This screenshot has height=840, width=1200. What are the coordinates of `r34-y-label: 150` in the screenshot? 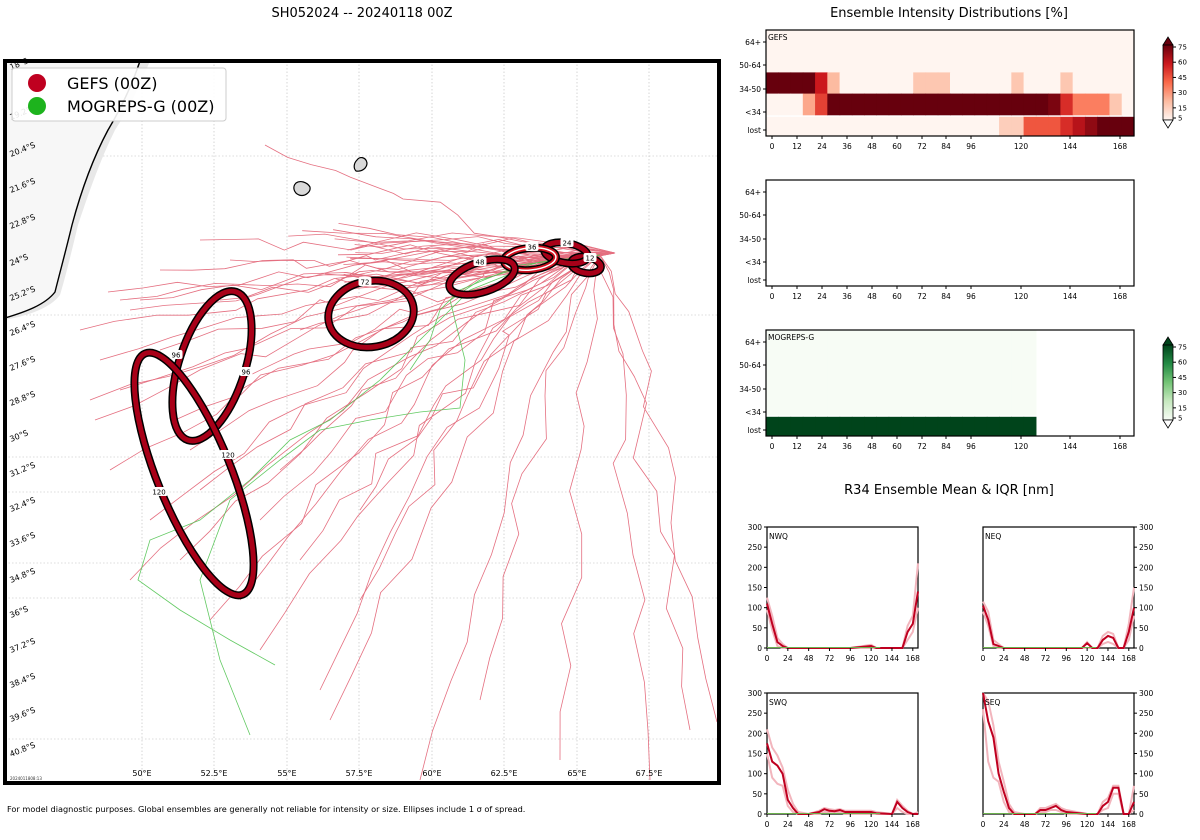 It's located at (1146, 754).